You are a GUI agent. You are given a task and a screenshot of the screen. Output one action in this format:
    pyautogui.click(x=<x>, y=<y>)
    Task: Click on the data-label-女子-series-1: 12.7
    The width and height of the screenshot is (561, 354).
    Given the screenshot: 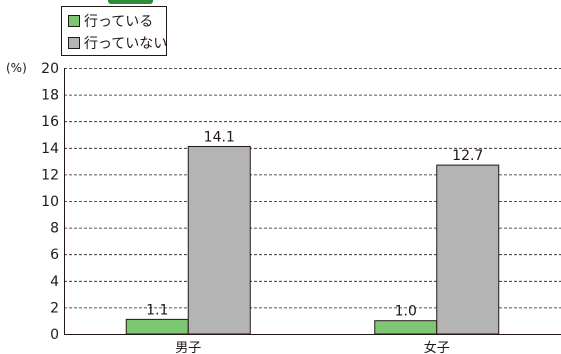 What is the action you would take?
    pyautogui.click(x=467, y=156)
    